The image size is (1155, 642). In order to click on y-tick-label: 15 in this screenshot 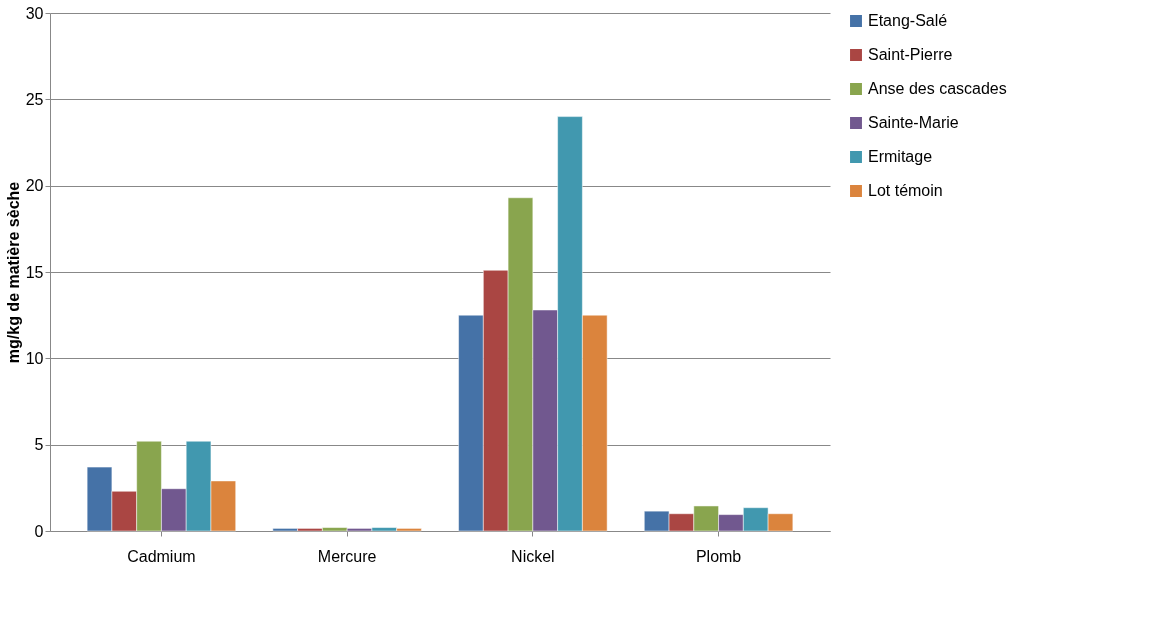, I will do `click(34, 272)`.